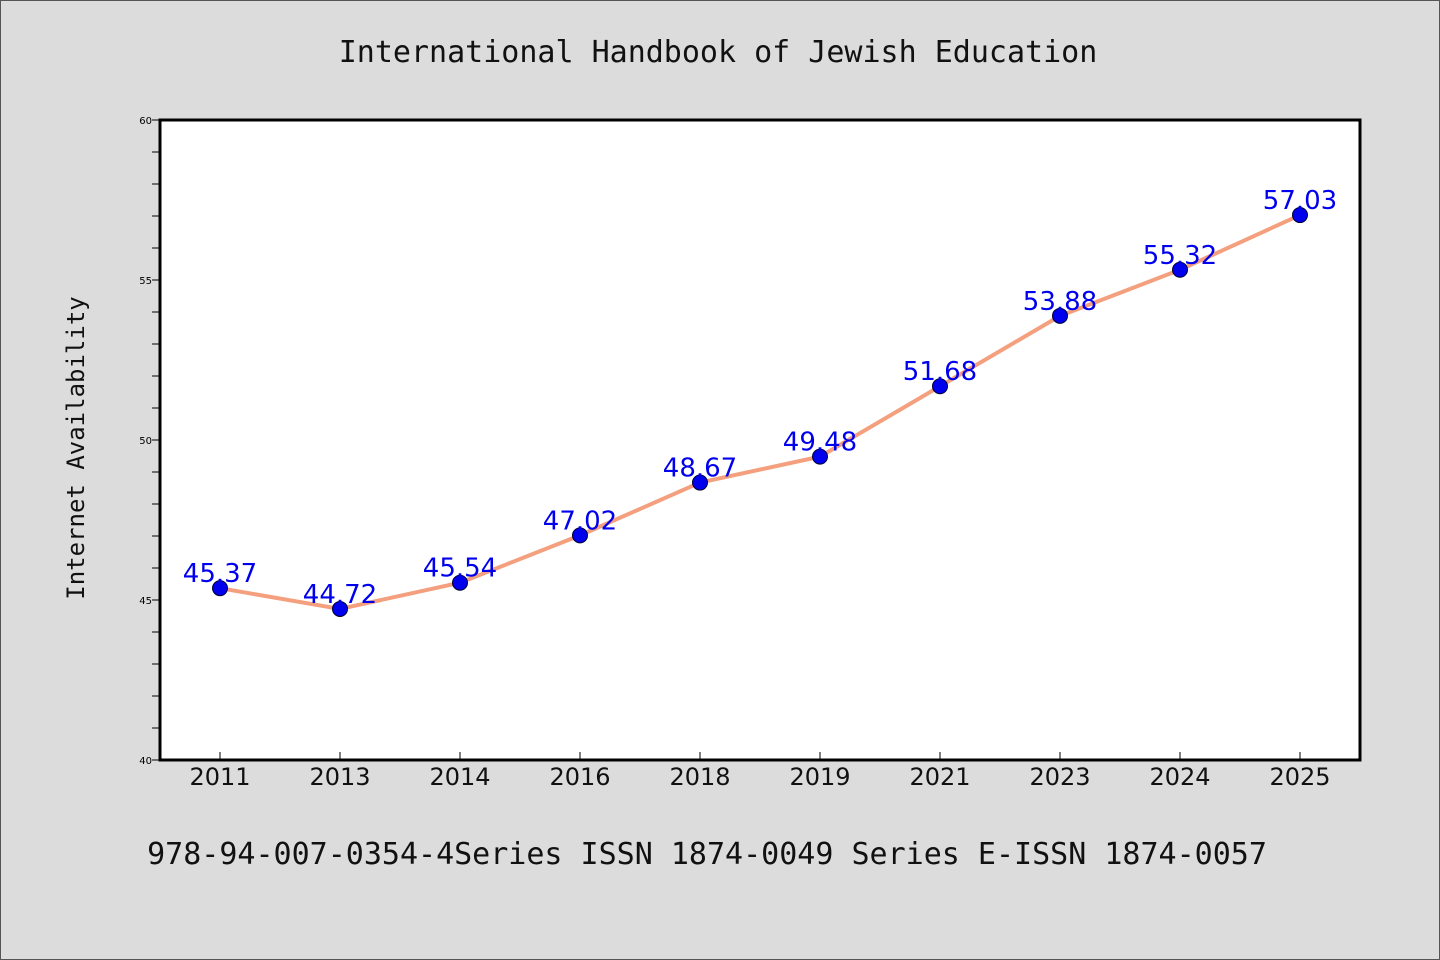  What do you see at coordinates (219, 777) in the screenshot?
I see `x-tick-label: 2011` at bounding box center [219, 777].